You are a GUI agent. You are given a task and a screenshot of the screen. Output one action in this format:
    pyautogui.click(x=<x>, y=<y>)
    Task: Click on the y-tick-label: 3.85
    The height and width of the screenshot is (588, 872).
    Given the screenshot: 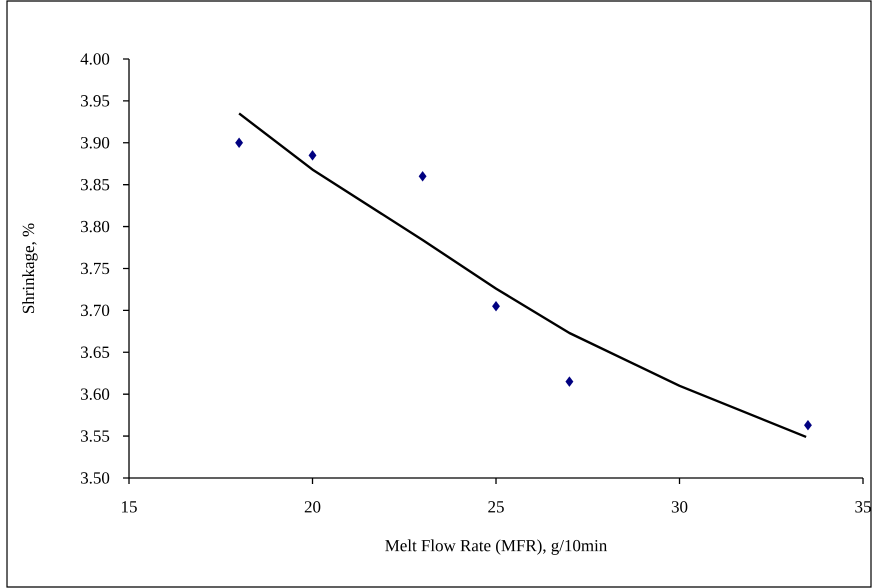 What is the action you would take?
    pyautogui.click(x=95, y=184)
    